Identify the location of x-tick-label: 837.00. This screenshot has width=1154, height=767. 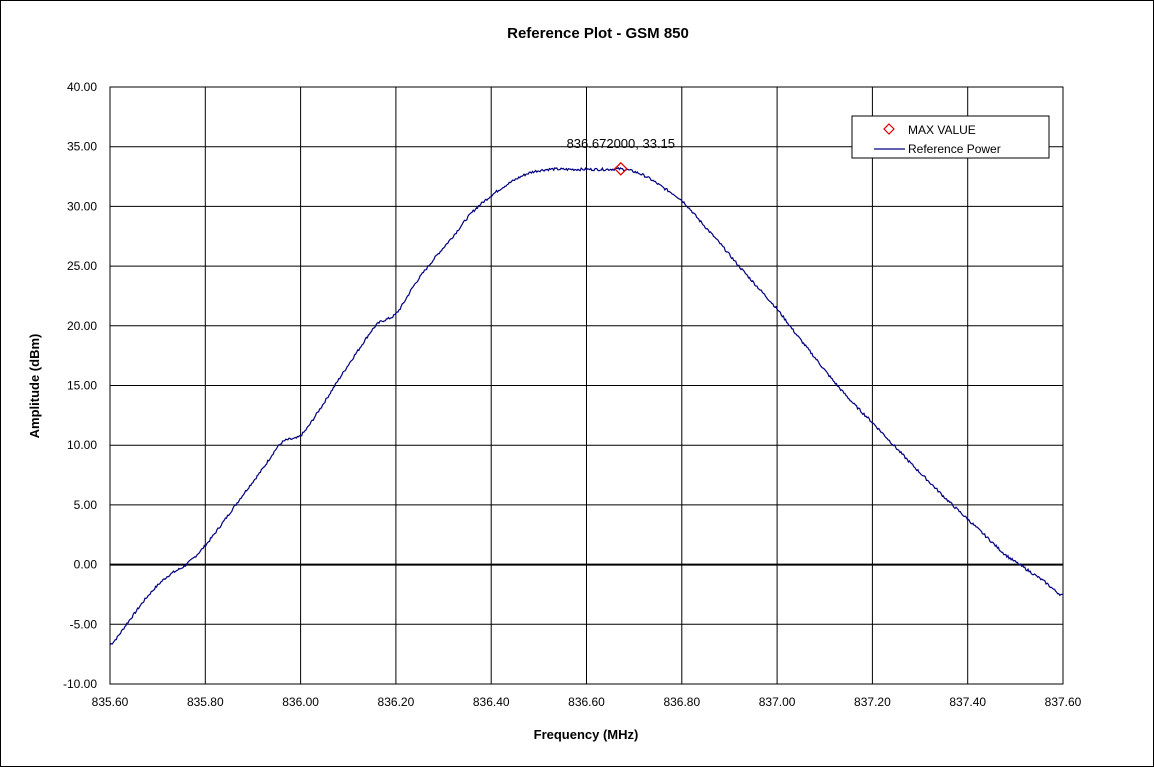
(777, 702).